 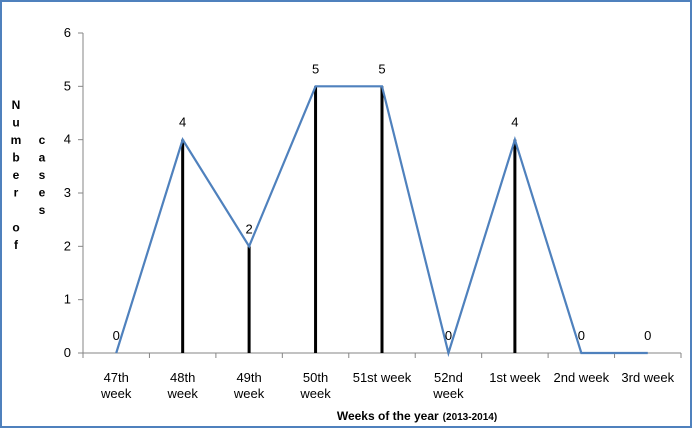 What do you see at coordinates (116, 385) in the screenshot?
I see `x-tick-label: 47th week` at bounding box center [116, 385].